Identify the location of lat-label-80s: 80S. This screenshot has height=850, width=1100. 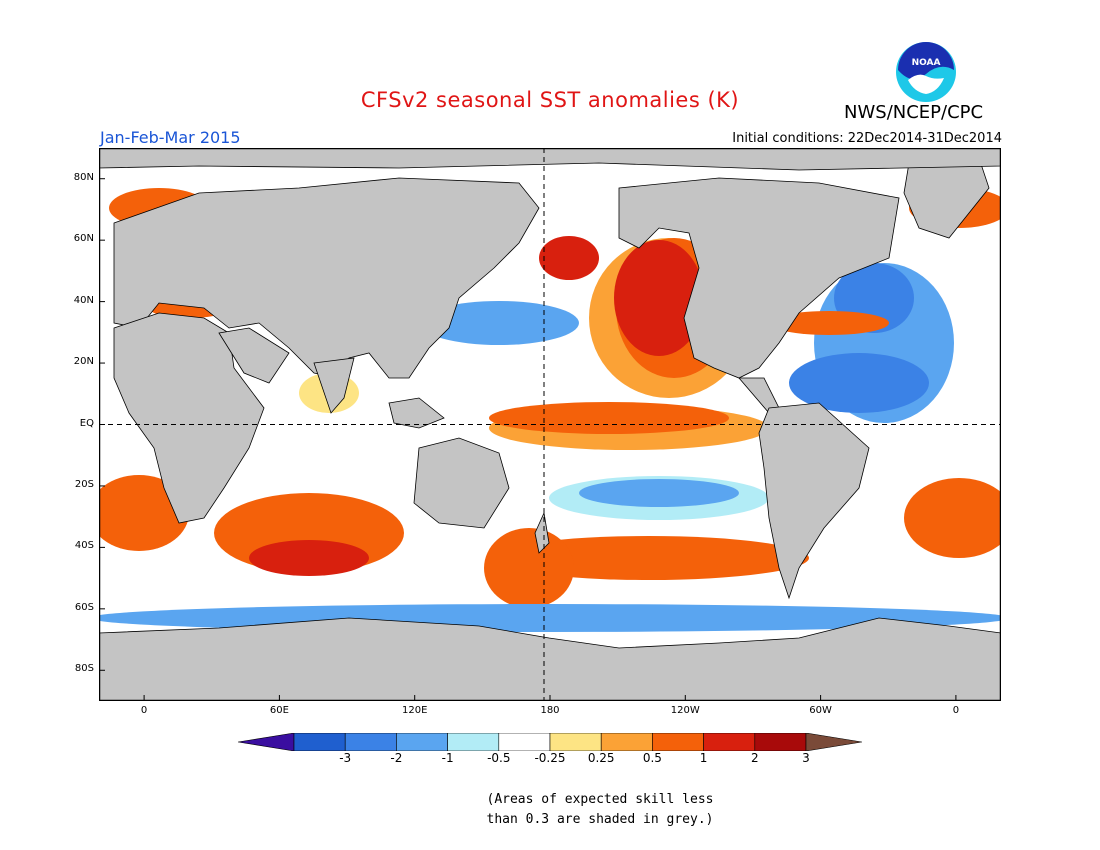
(84, 669).